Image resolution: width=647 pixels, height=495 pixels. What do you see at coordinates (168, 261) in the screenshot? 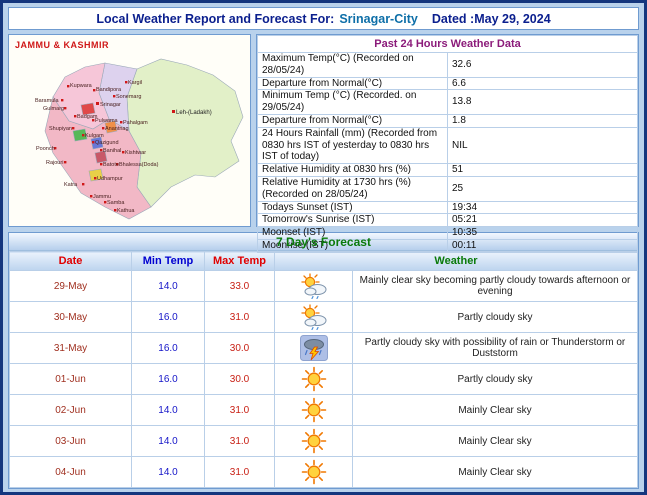
I see `column-header-min-temp: Min Temp` at bounding box center [168, 261].